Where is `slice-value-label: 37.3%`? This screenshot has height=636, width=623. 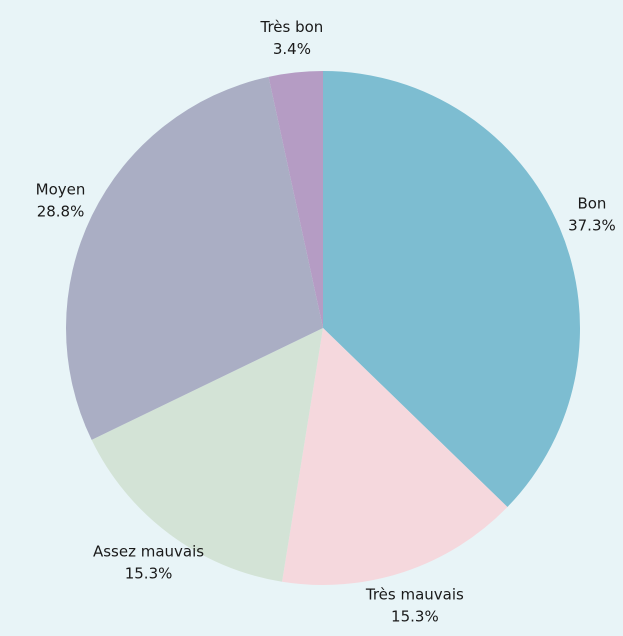
slice-value-label: 37.3% is located at coordinates (592, 226).